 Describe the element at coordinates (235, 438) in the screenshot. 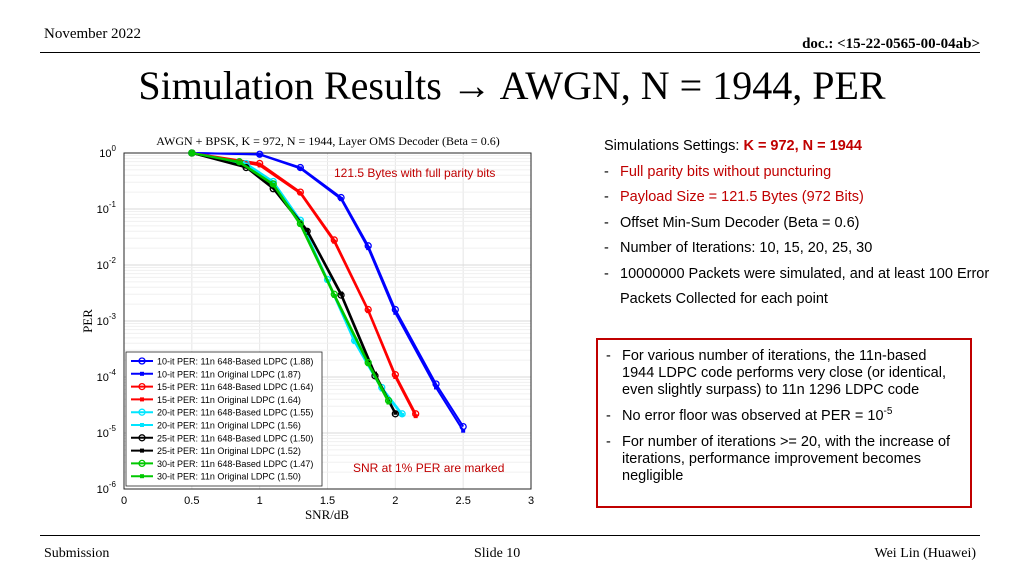

I see `legend-label: 25-it PER: 11n 648-Based LDPC (1.50)` at that location.